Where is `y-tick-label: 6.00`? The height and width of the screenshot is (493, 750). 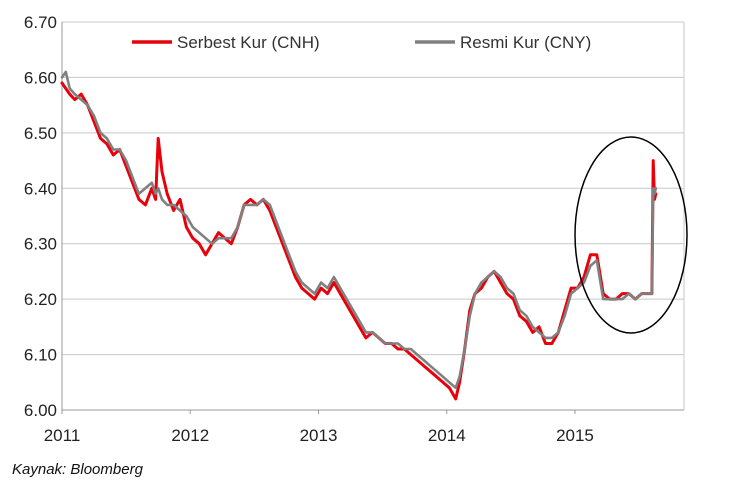 y-tick-label: 6.00 is located at coordinates (40, 410).